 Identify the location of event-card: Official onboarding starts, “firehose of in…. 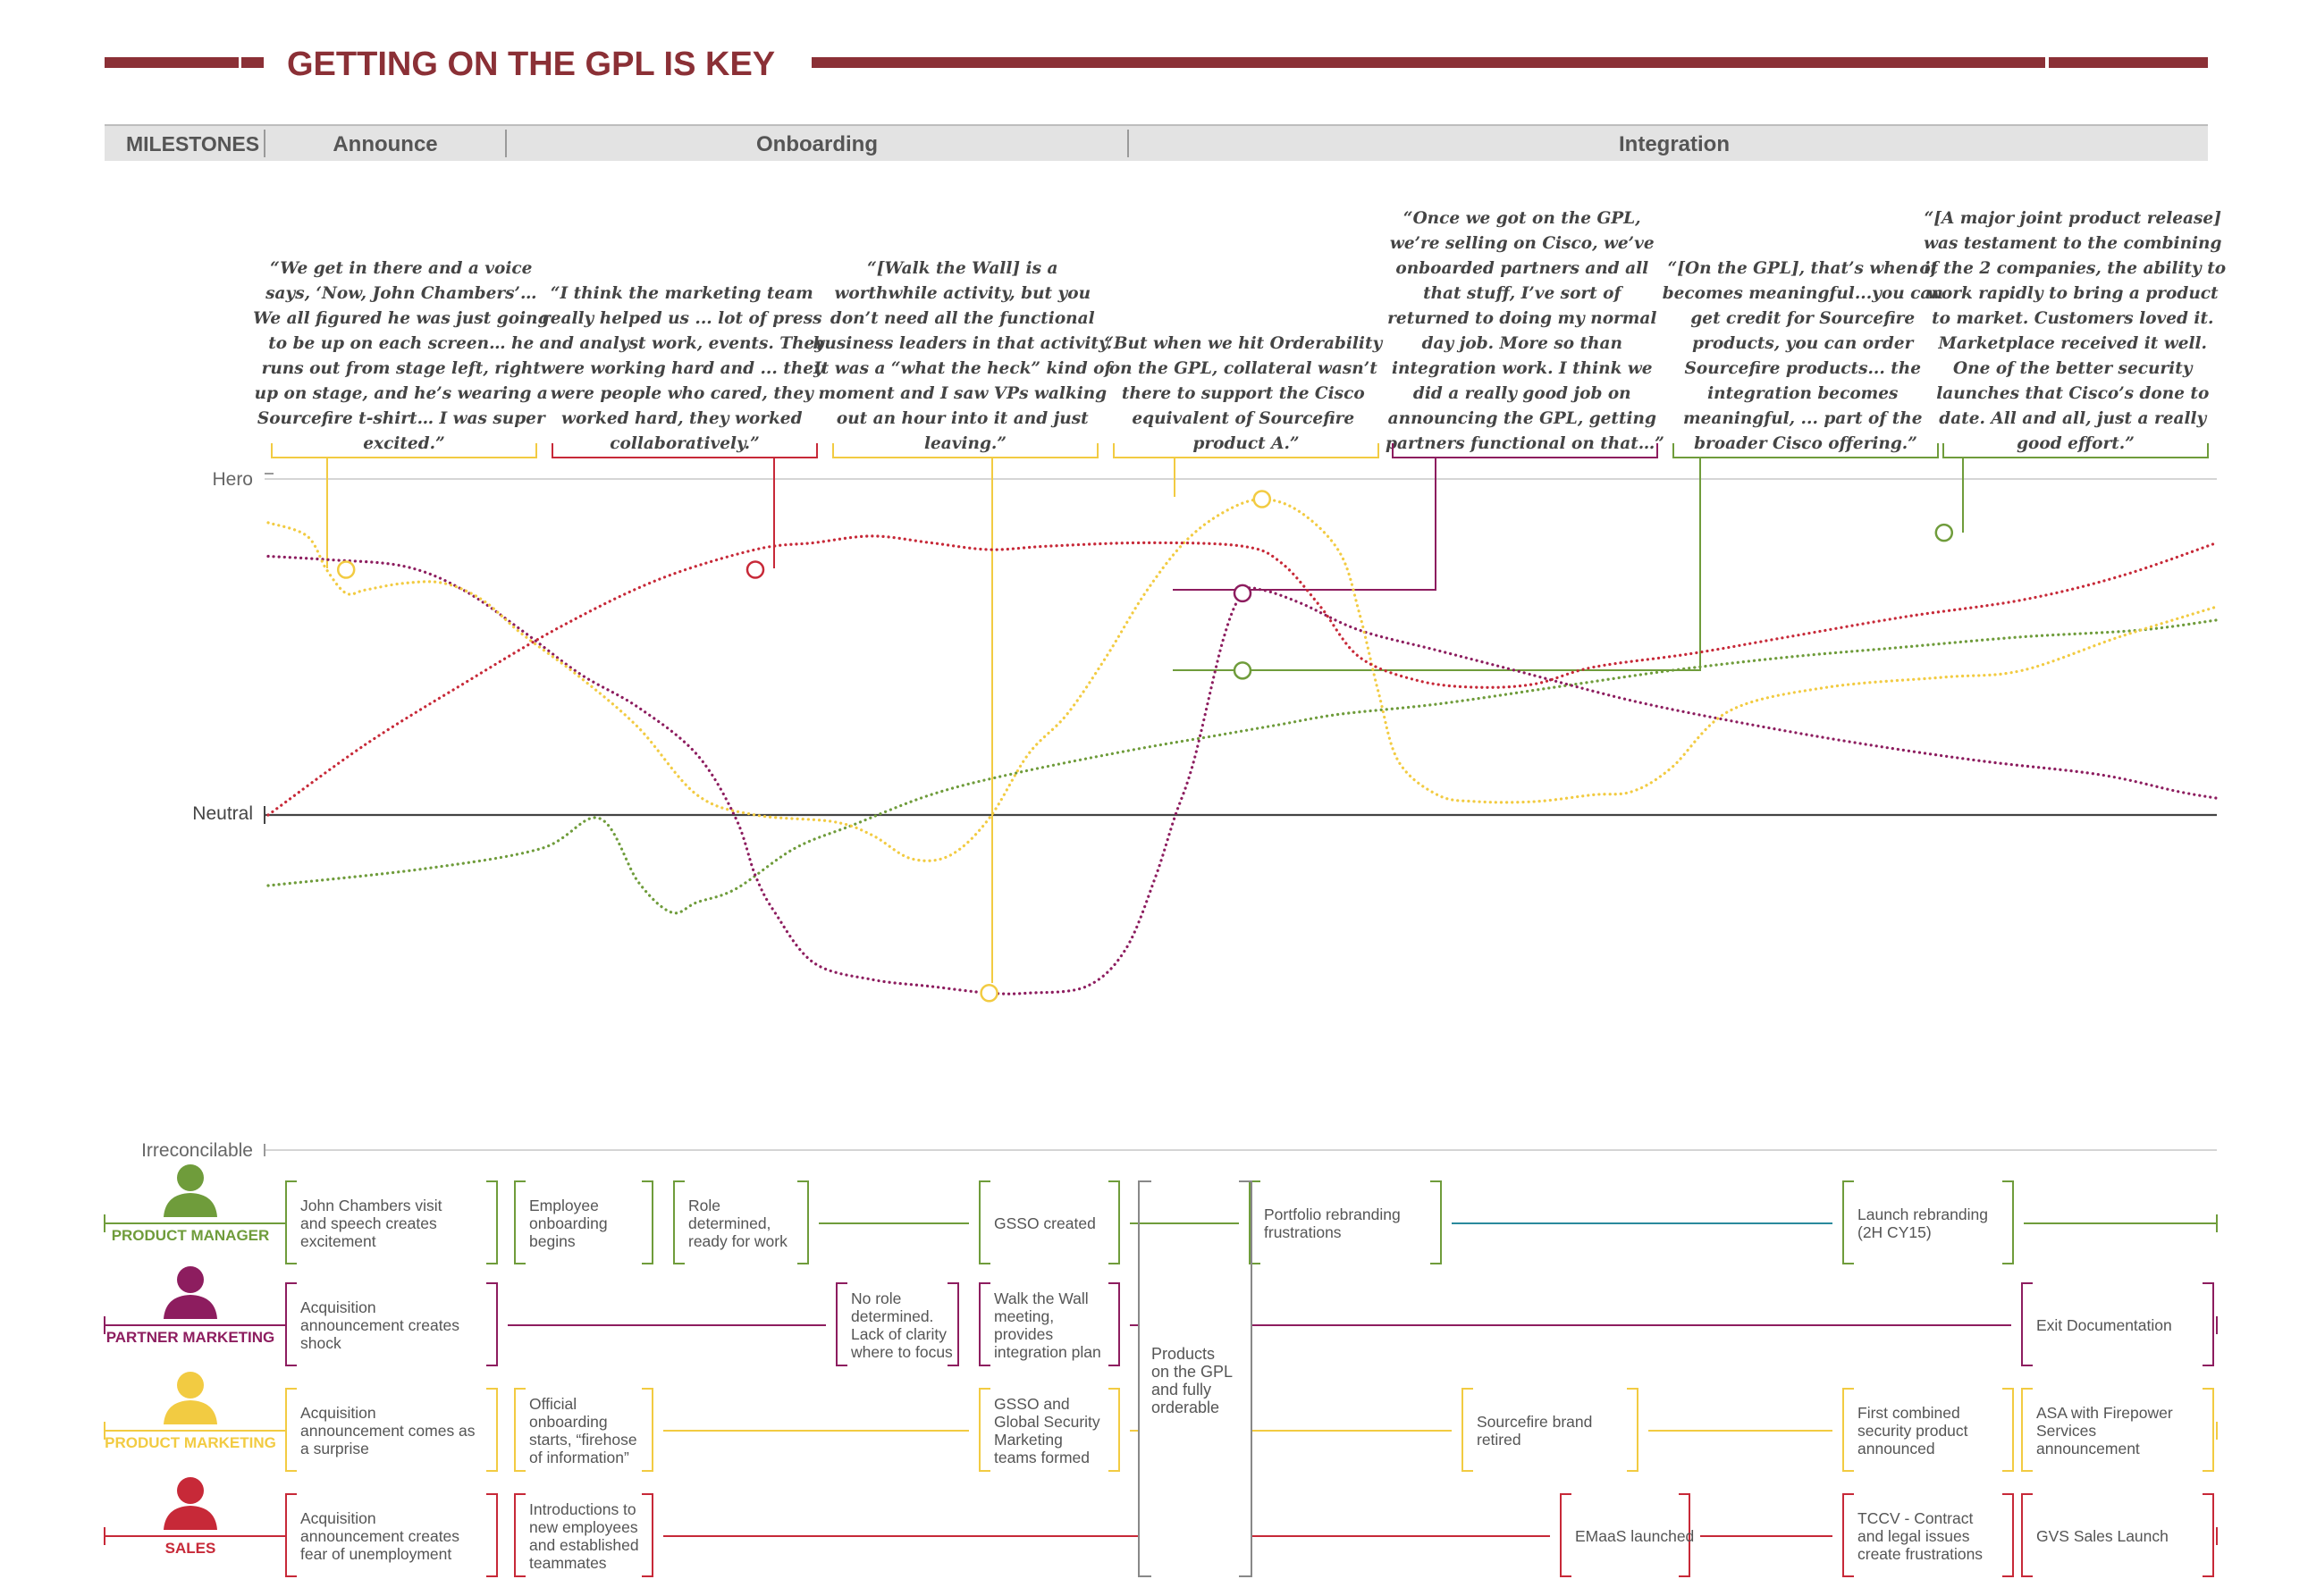
(584, 1430).